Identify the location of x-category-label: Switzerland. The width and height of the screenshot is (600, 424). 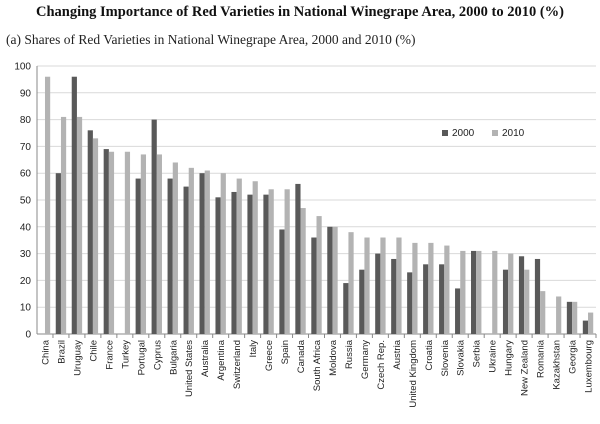
(237, 364).